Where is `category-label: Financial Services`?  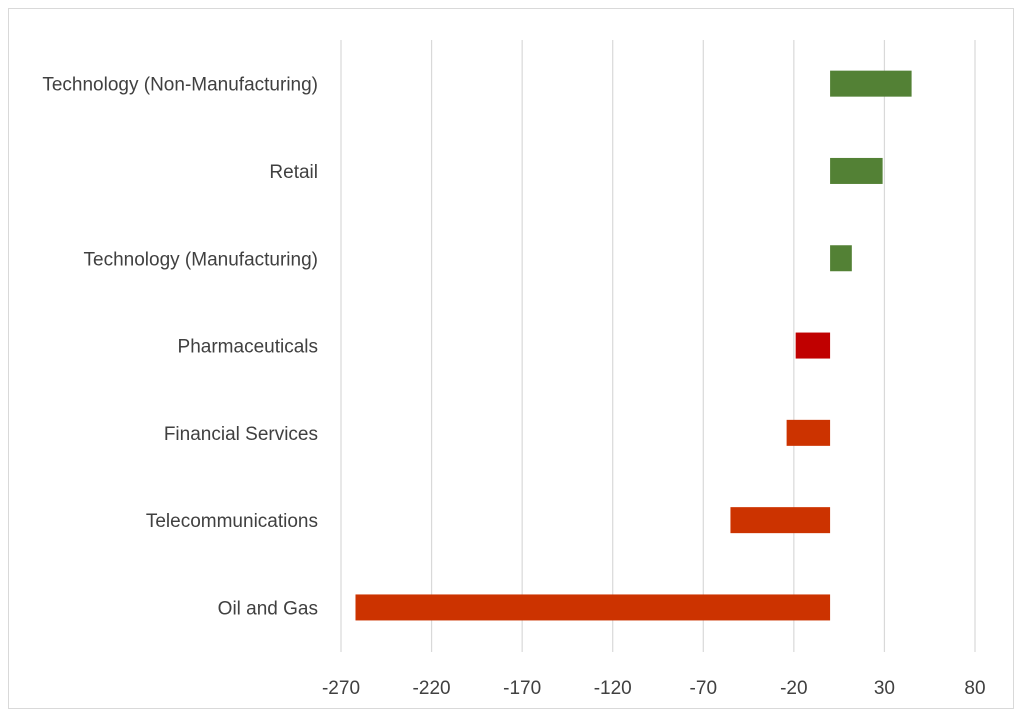
category-label: Financial Services is located at coordinates (241, 434).